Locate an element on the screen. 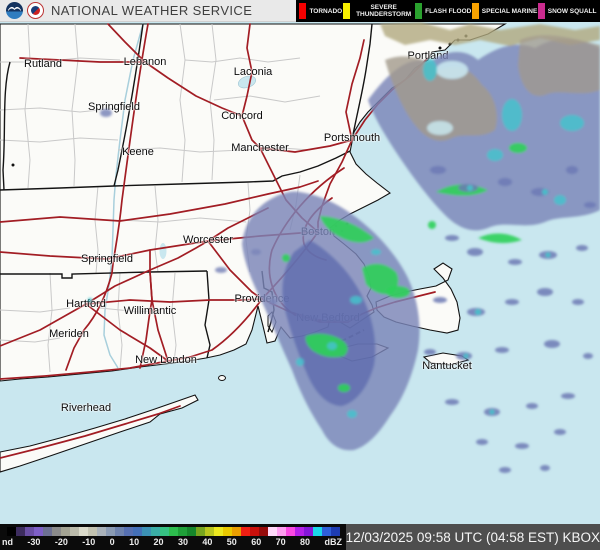 The image size is (600, 550). legend-label: SNOW SQUALL is located at coordinates (572, 11).